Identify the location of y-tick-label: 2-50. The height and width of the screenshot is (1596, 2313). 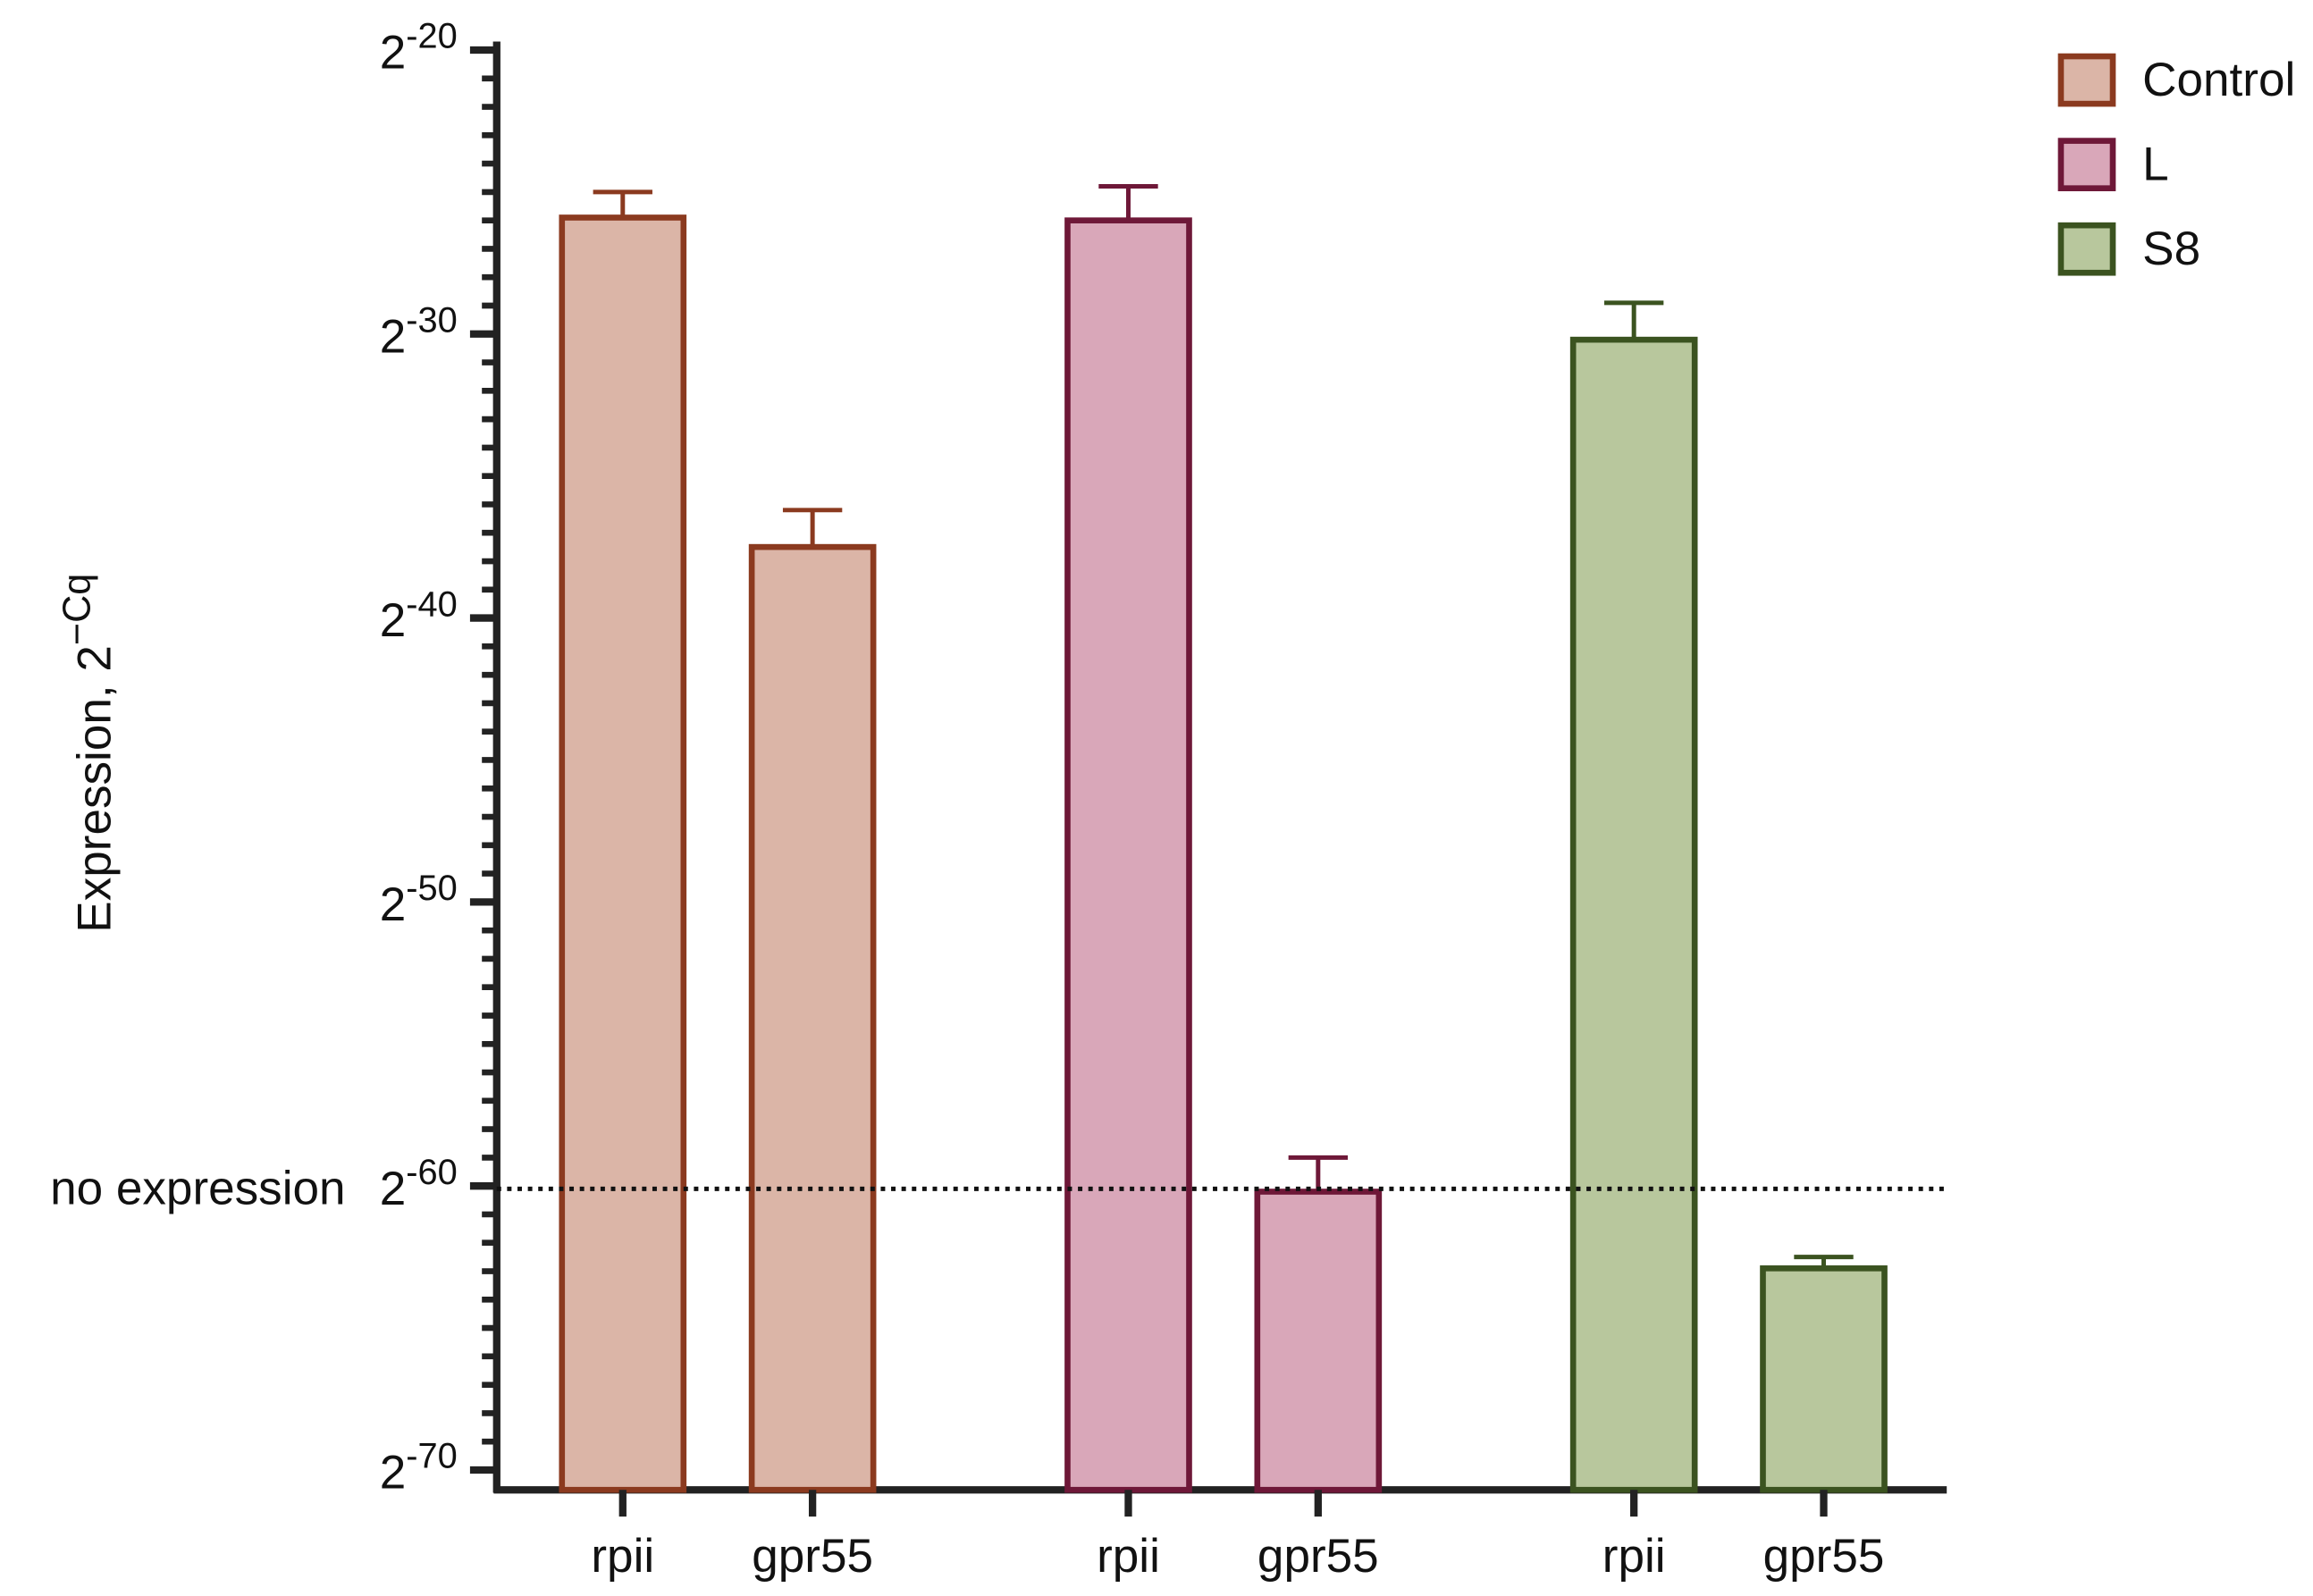
(419, 900).